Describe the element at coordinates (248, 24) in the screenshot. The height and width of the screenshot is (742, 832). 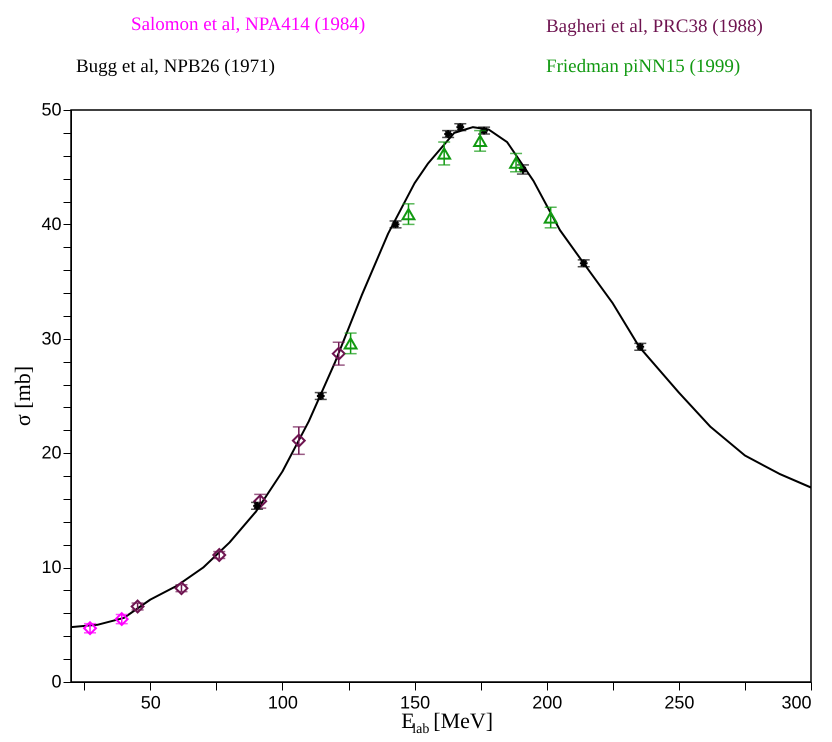
I see `text: Salomon et al, NPA414 (1984)` at that location.